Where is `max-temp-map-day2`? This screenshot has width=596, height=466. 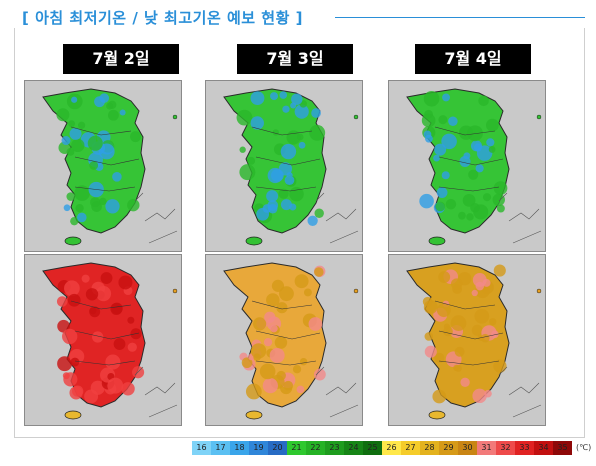 max-temp-map-day2 is located at coordinates (284, 340).